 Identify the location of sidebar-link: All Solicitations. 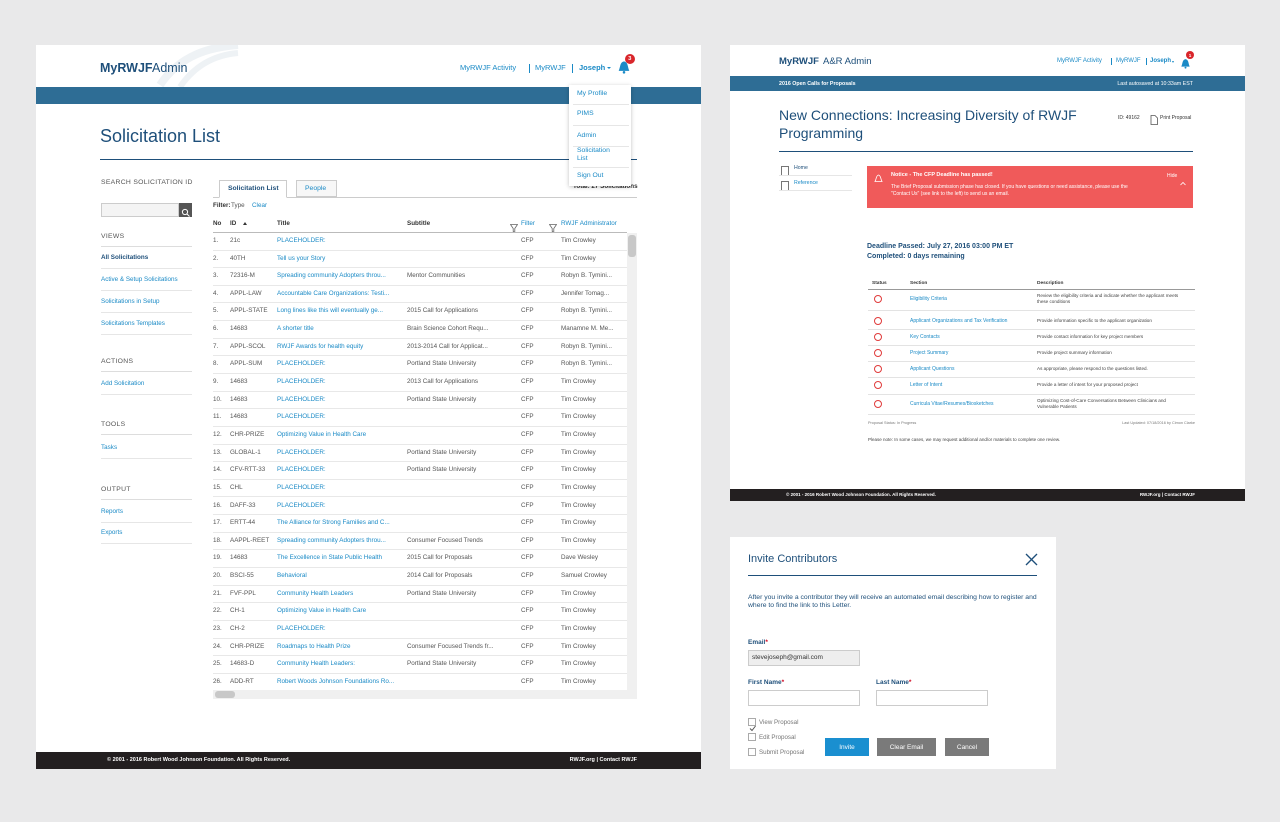
(125, 257).